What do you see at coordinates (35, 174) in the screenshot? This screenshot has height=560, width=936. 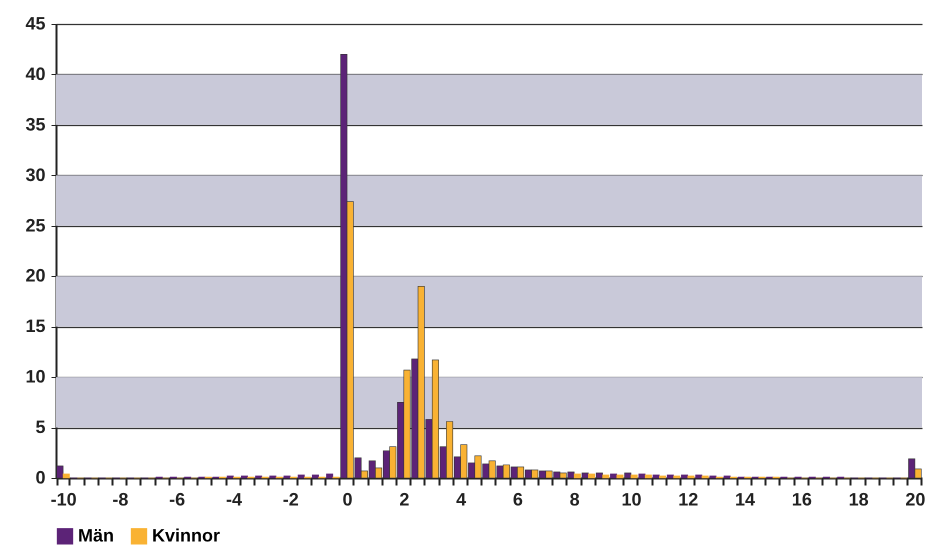 I see `y-tick-label: 30` at bounding box center [35, 174].